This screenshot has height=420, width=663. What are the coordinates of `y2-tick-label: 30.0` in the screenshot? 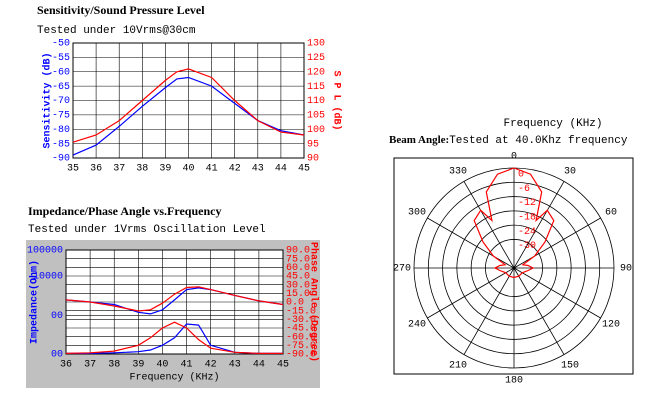 It's located at (298, 285).